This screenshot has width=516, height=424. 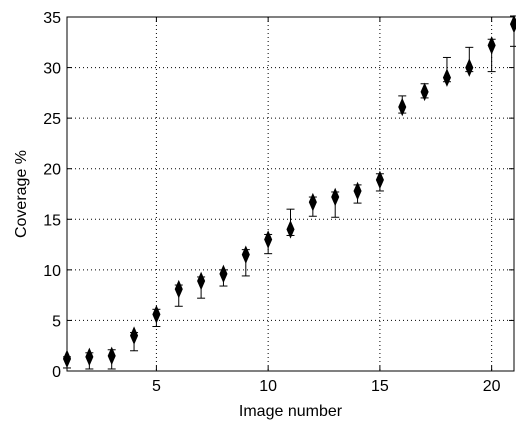 What do you see at coordinates (56, 321) in the screenshot?
I see `y-tick-label: 5` at bounding box center [56, 321].